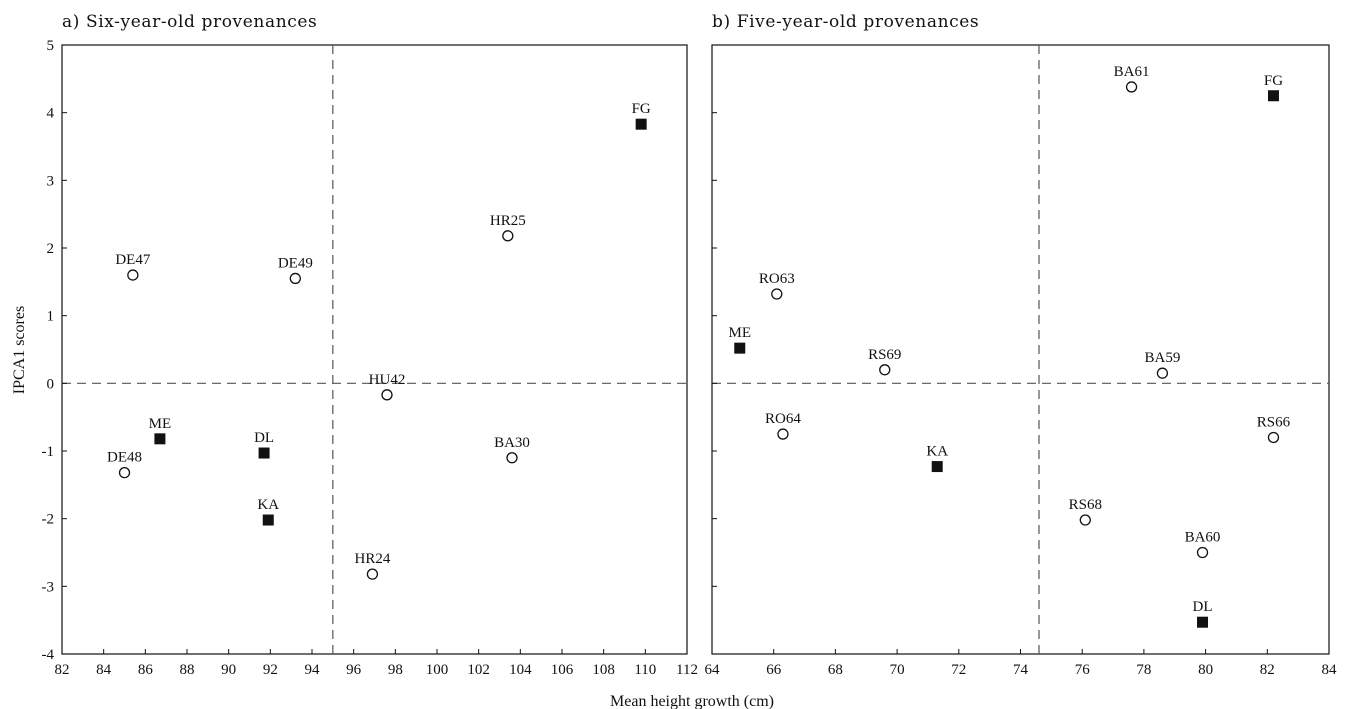 The height and width of the screenshot is (709, 1352). I want to click on x-tick-label: 76, so click(1083, 670).